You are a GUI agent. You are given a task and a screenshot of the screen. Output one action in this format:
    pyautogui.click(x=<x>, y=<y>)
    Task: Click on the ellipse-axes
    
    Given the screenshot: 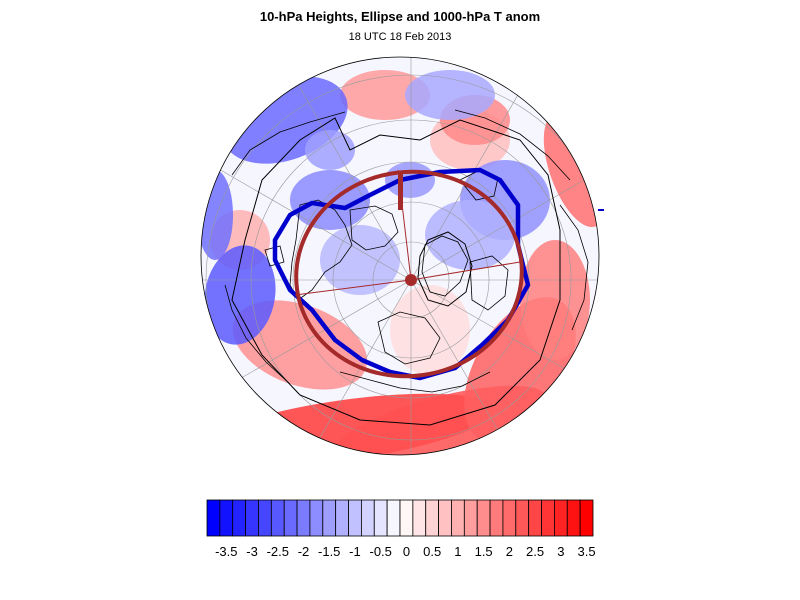 What is the action you would take?
    pyautogui.click(x=407, y=232)
    